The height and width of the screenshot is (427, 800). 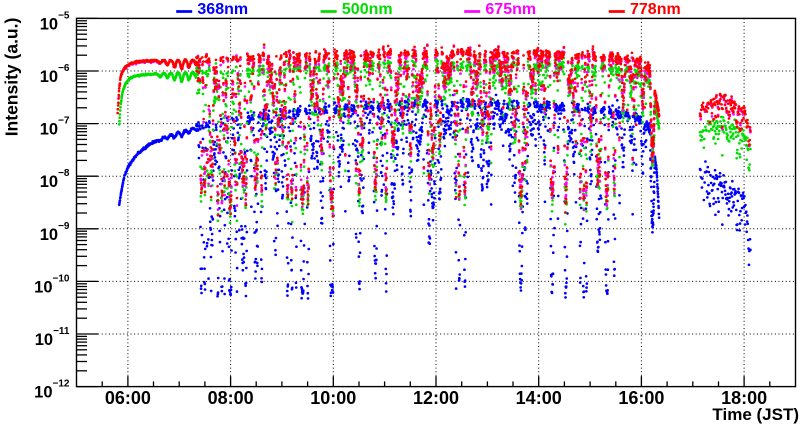 I want to click on svg-text: Time (JST), so click(x=755, y=414).